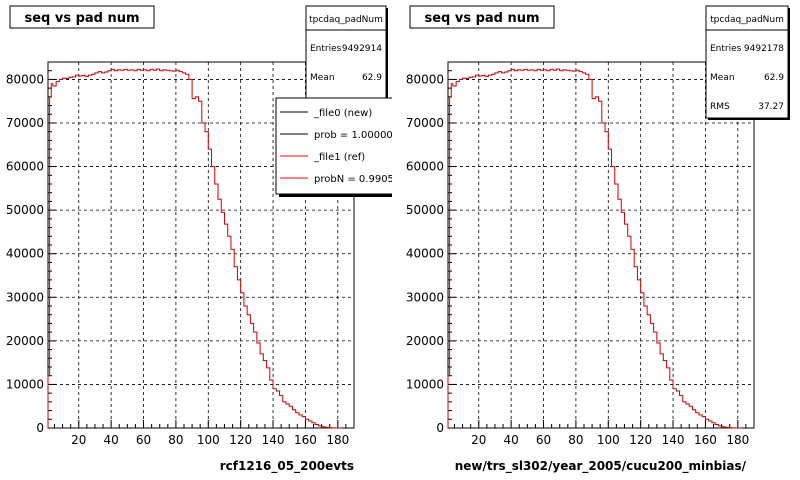  I want to click on x-axis-label: rcf1216_05_200evts, so click(287, 466).